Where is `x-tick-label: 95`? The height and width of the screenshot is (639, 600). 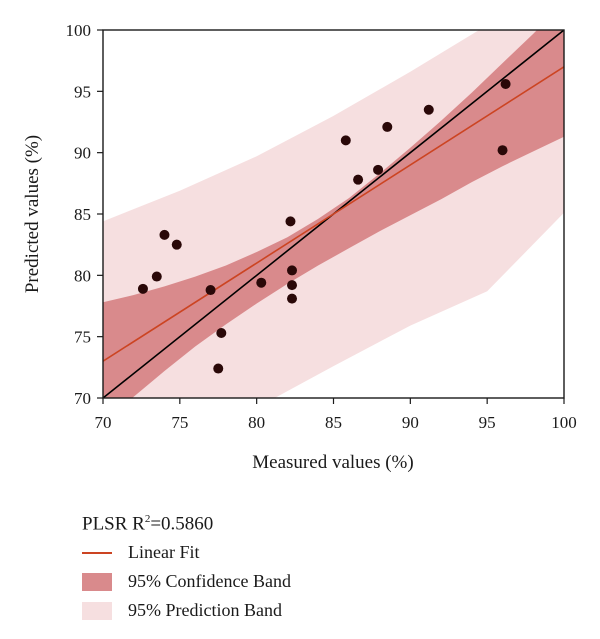 x-tick-label: 95 is located at coordinates (487, 422).